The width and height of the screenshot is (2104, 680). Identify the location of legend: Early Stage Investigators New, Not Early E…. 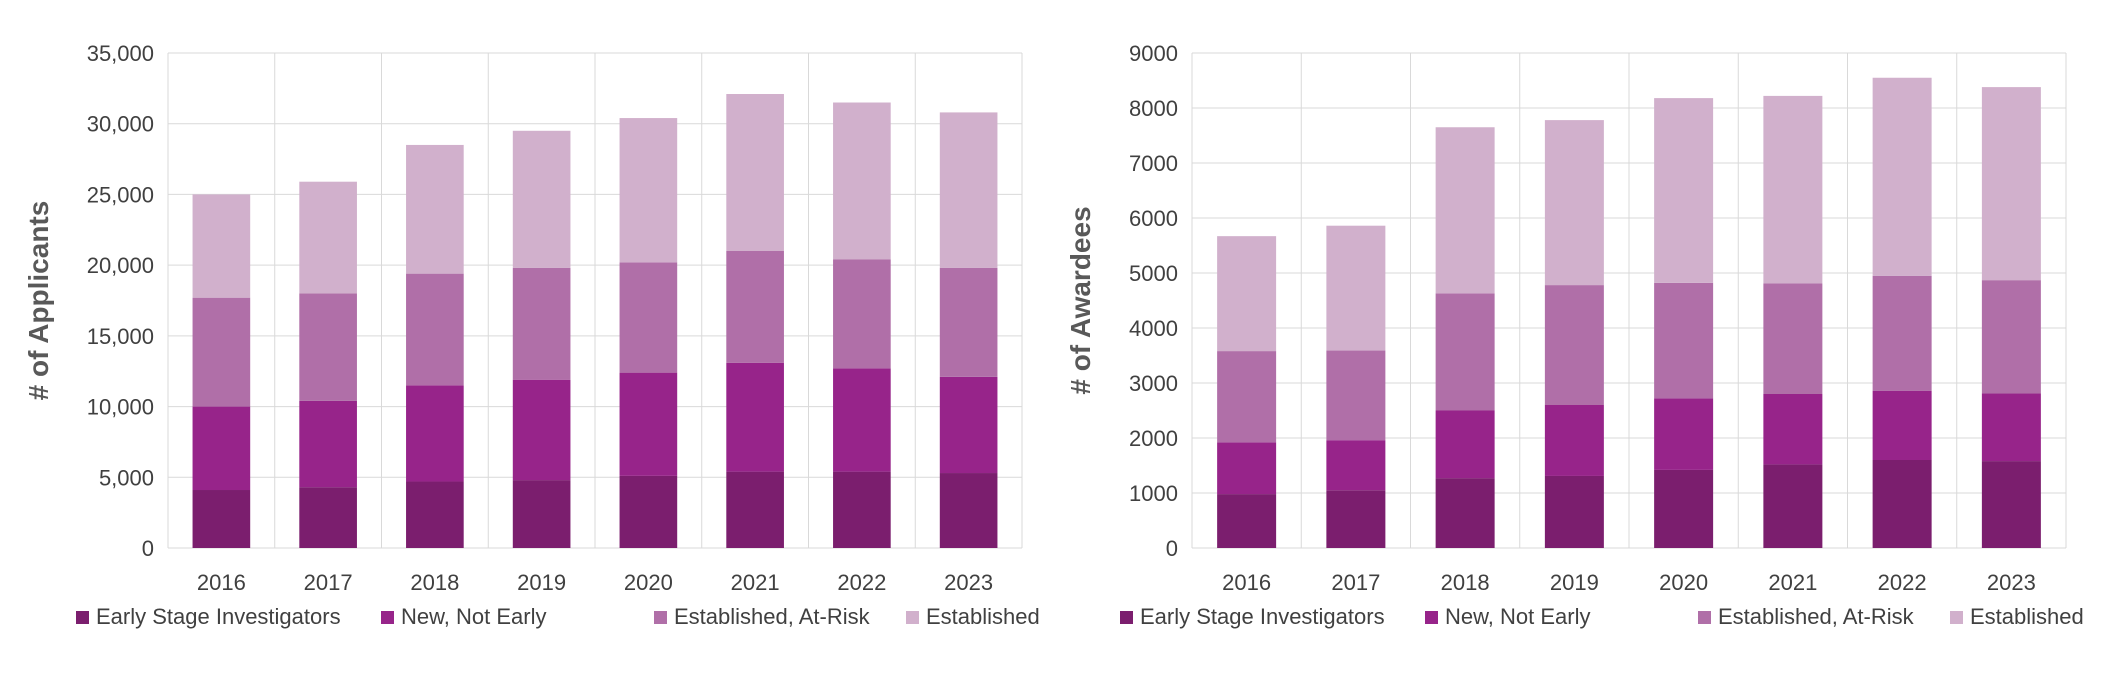
(558, 616).